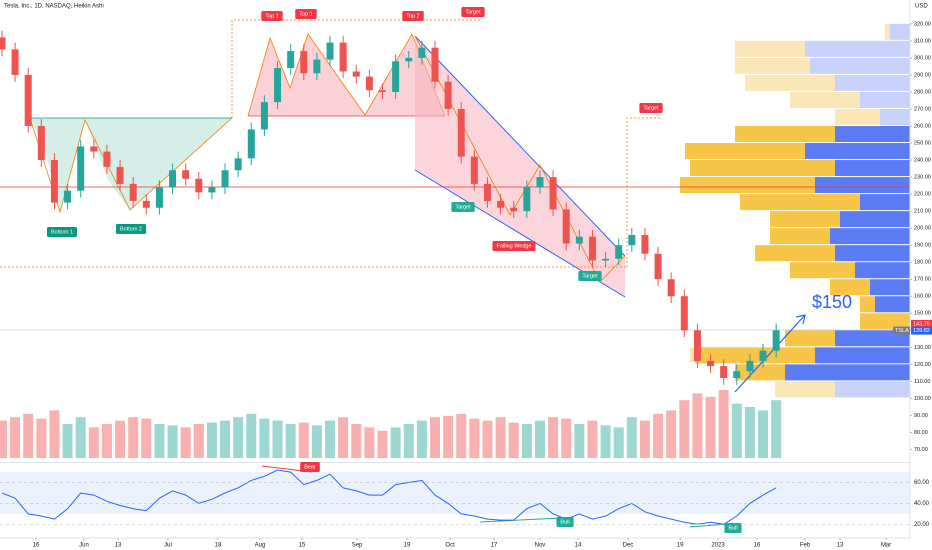 This screenshot has height=550, width=932. I want to click on x-tick-label: 19, so click(407, 546).